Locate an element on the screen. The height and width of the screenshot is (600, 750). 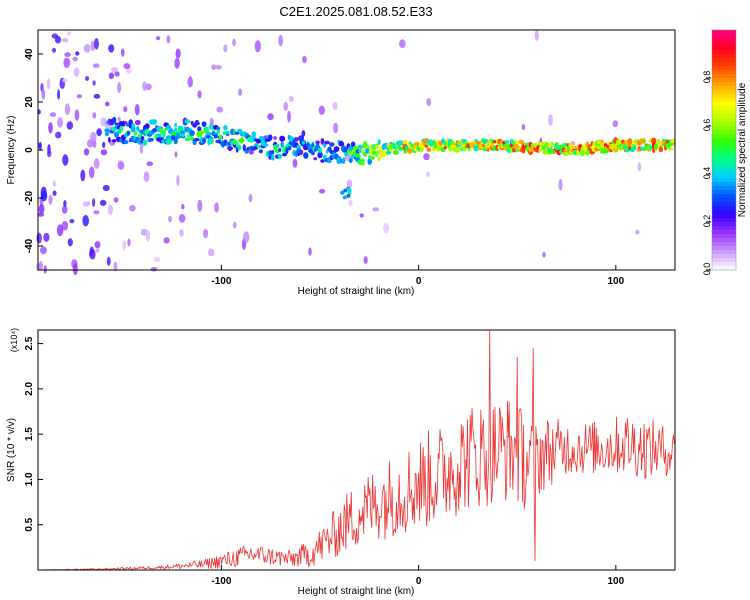
figure-title: C2E1.2025.081.08.52.E33 is located at coordinates (355, 11).